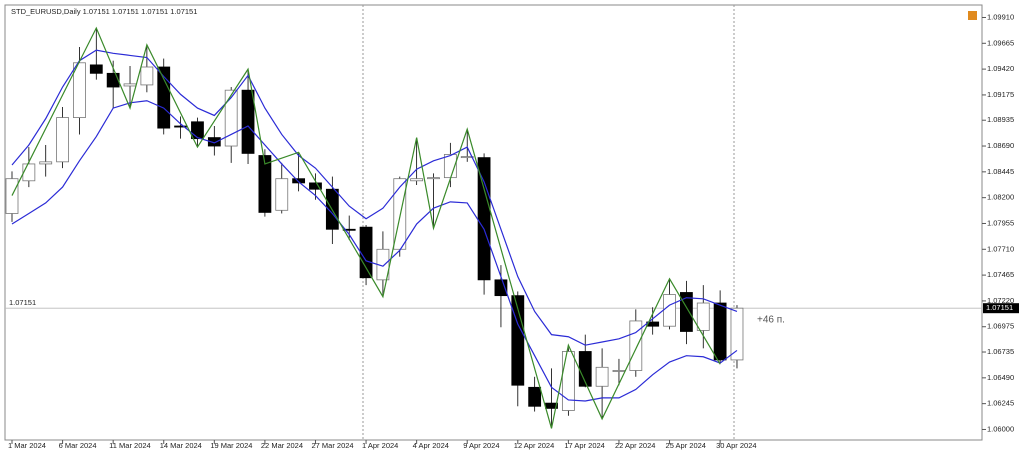 Image resolution: width=1024 pixels, height=461 pixels. What do you see at coordinates (231, 445) in the screenshot?
I see `x-tick-label: 19 Mar 2024` at bounding box center [231, 445].